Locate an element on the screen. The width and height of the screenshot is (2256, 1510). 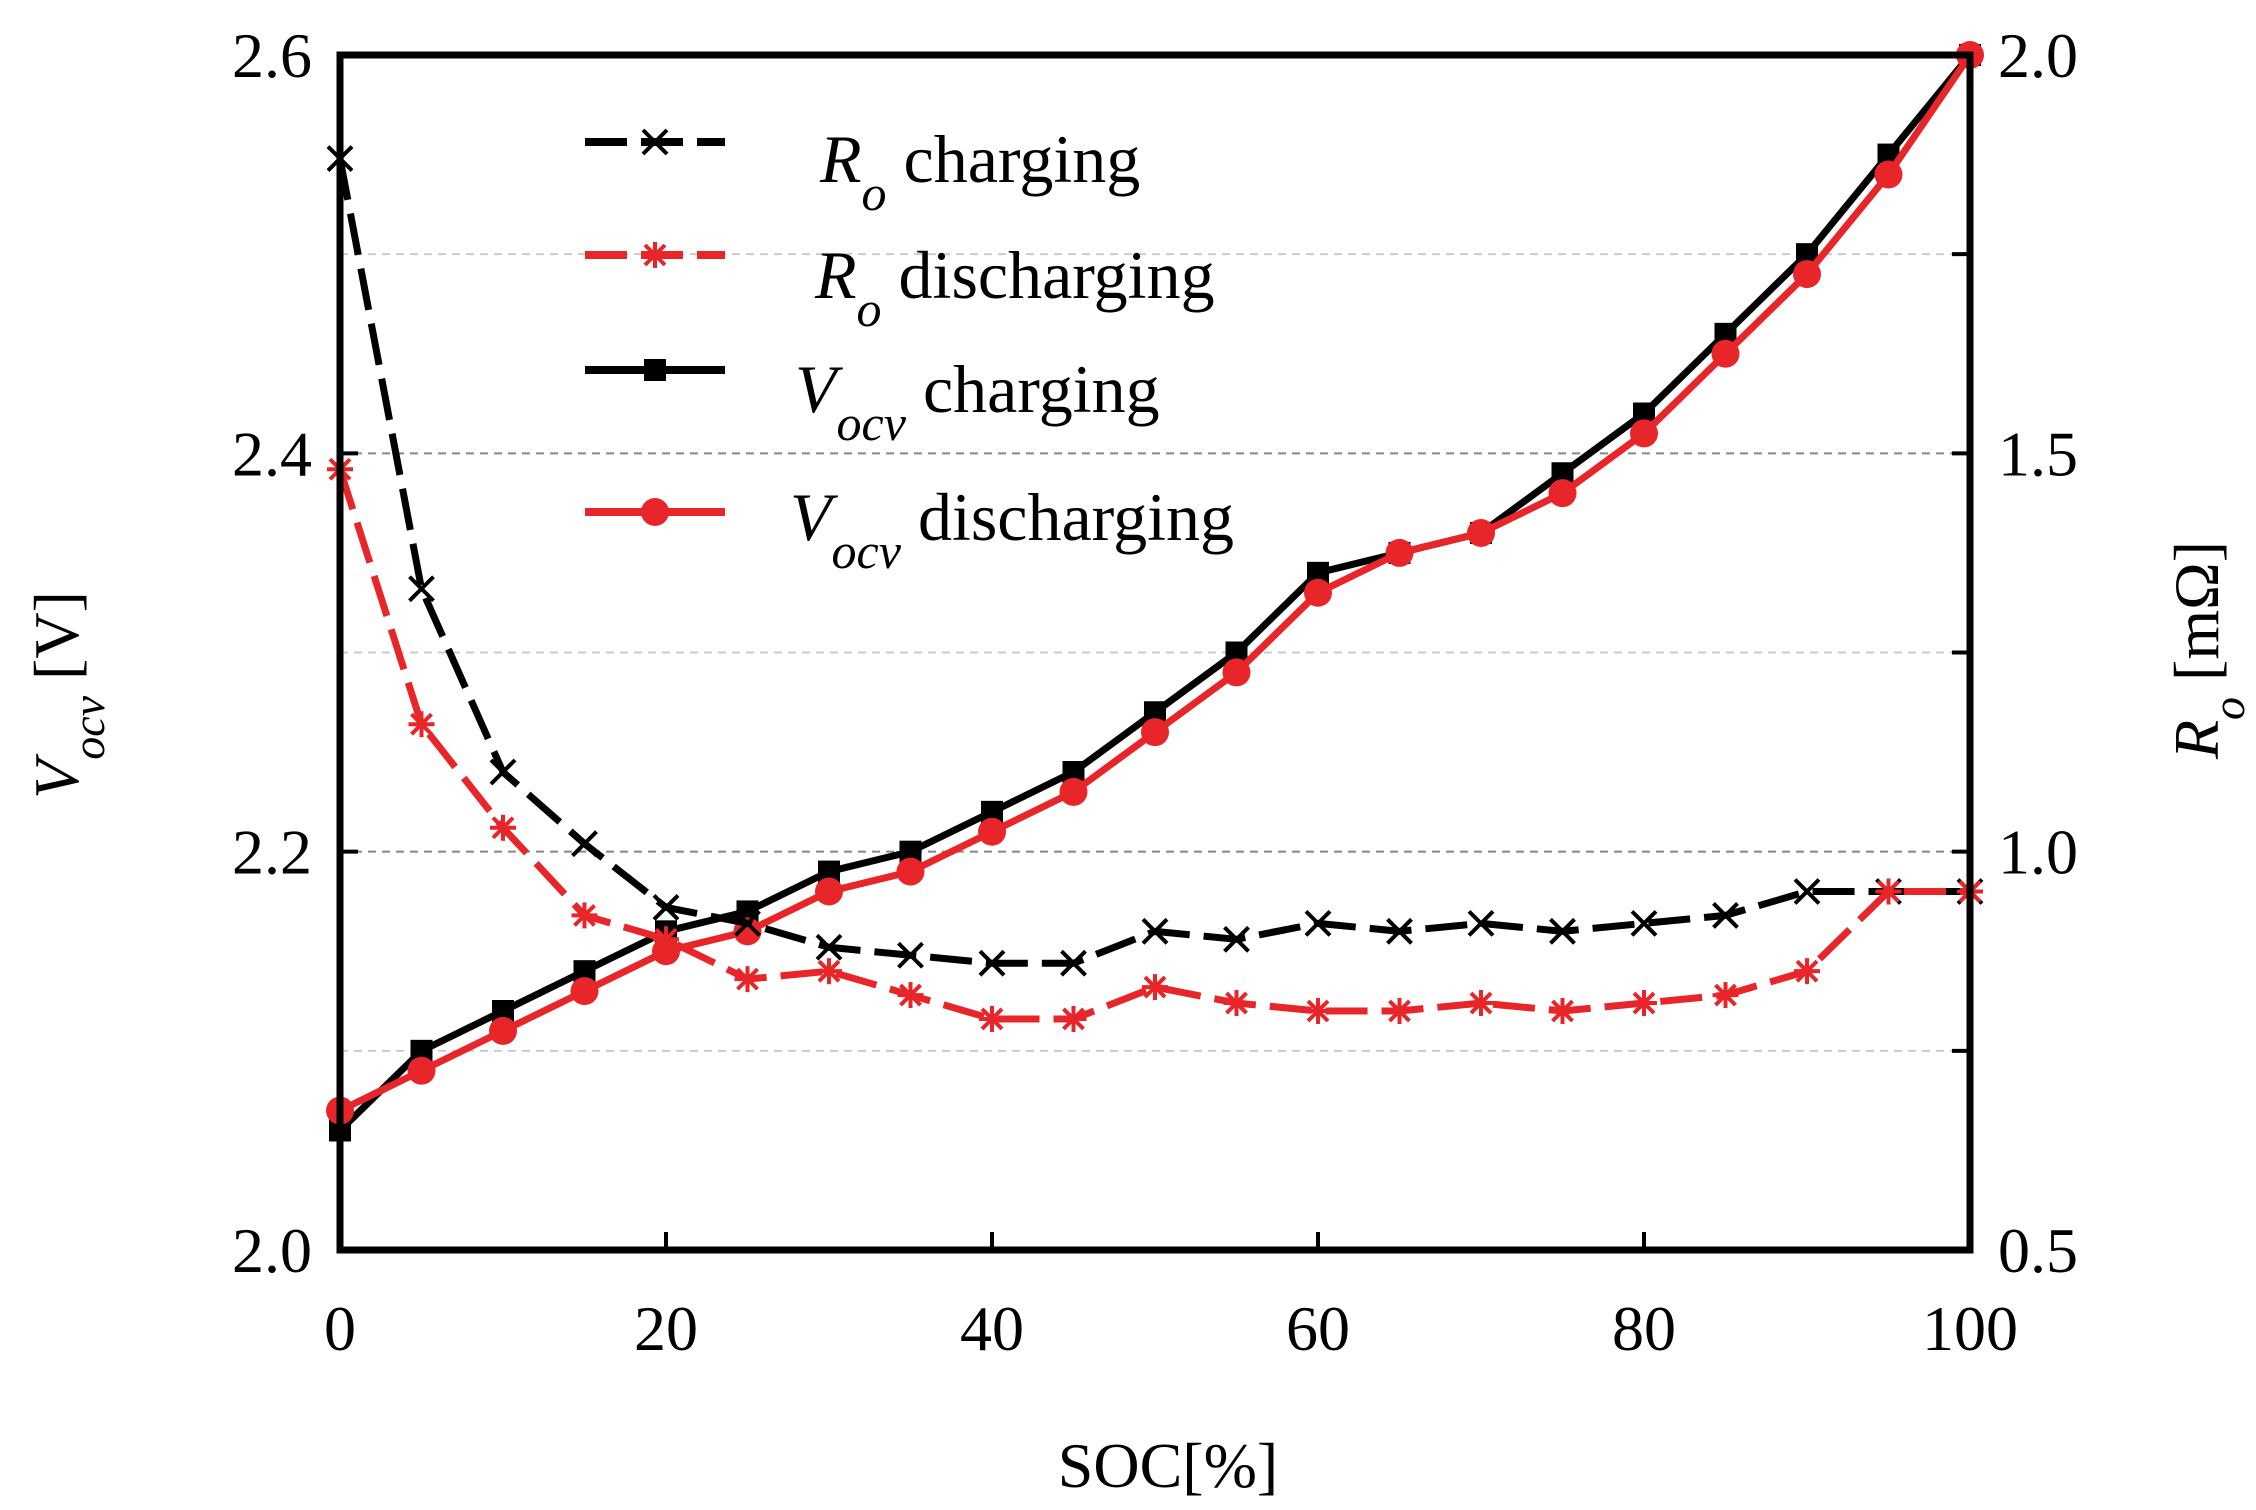
legend-marker-r0-charging is located at coordinates (655, 142).